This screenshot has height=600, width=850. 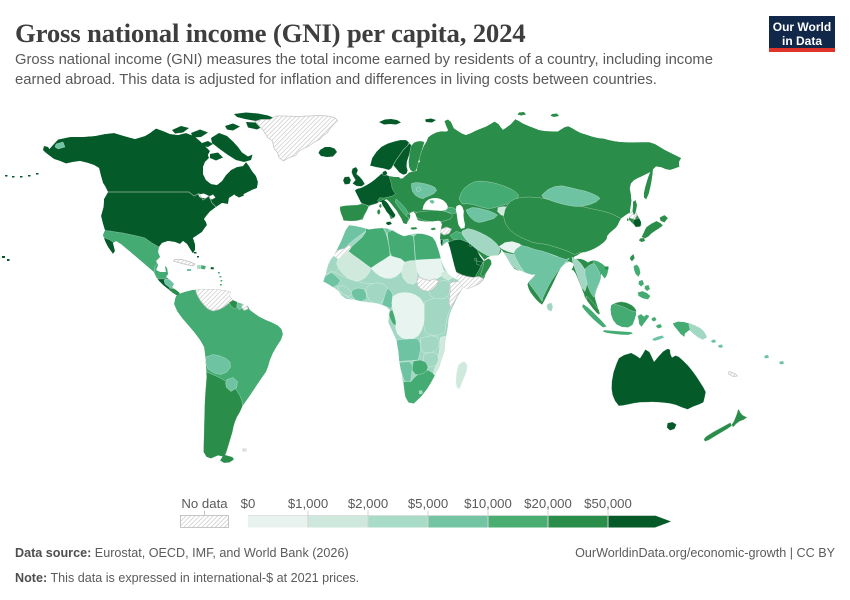 What do you see at coordinates (428, 503) in the screenshot?
I see `svg-text: $5,000` at bounding box center [428, 503].